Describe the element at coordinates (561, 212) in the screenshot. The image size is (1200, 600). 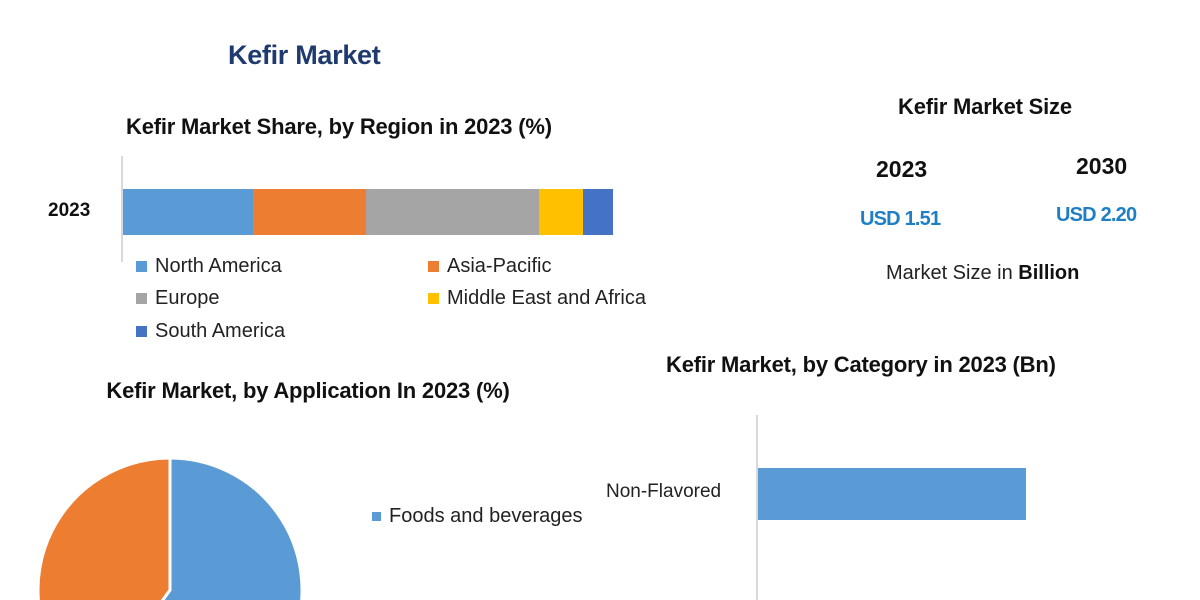
I see `bar-segment-middle-east-and-africa` at that location.